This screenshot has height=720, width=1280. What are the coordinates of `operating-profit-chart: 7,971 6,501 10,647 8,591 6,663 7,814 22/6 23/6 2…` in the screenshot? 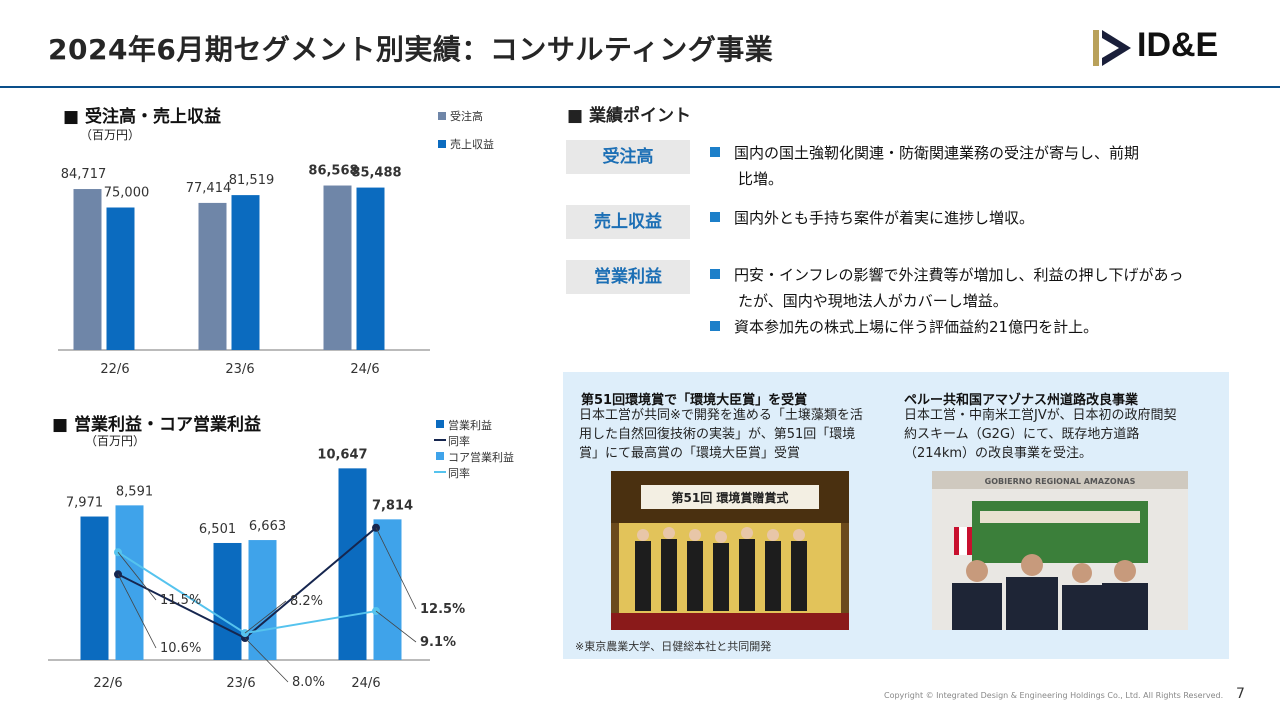 It's located at (281, 554).